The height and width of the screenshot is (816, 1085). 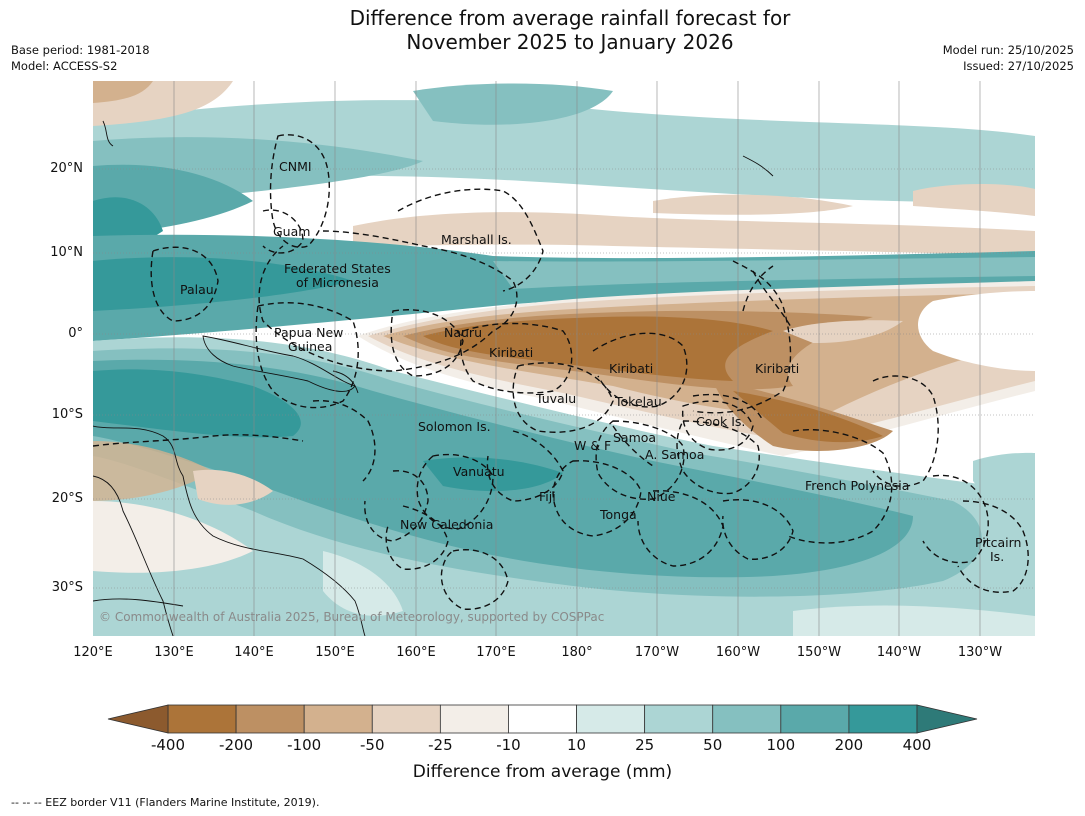 I want to click on label-png-2: Guinea, so click(x=310, y=346).